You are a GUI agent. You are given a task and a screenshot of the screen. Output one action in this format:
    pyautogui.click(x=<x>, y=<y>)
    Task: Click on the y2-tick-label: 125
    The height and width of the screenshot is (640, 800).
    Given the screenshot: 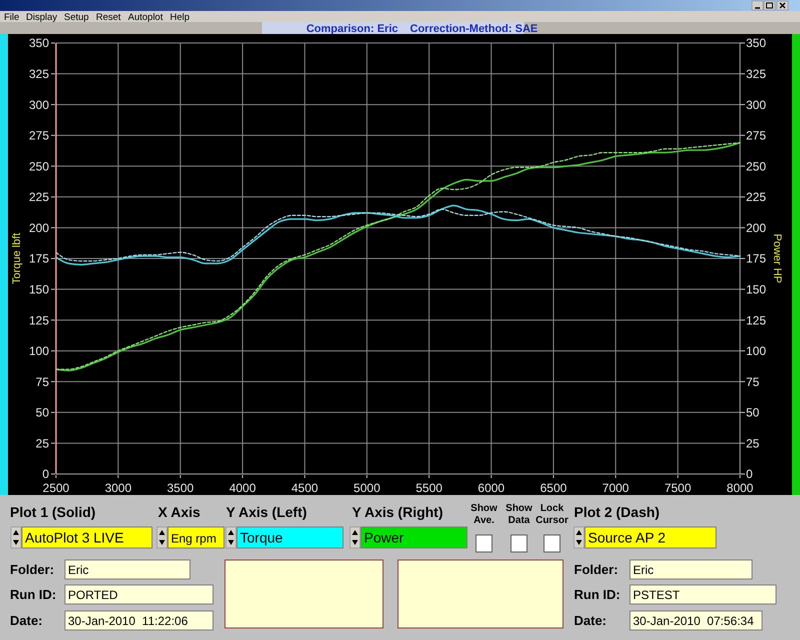 What is the action you would take?
    pyautogui.click(x=756, y=320)
    